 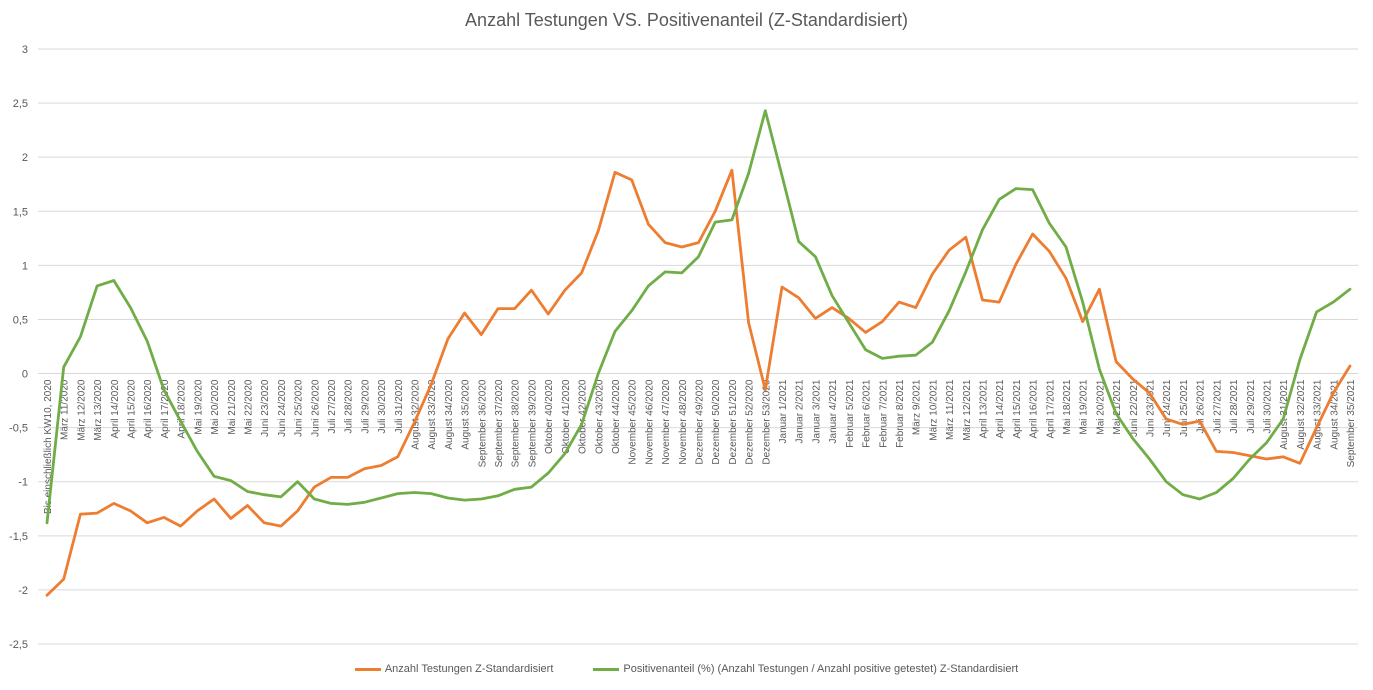 What do you see at coordinates (349, 406) in the screenshot?
I see `x-tick-label: Juli 28/2020` at bounding box center [349, 406].